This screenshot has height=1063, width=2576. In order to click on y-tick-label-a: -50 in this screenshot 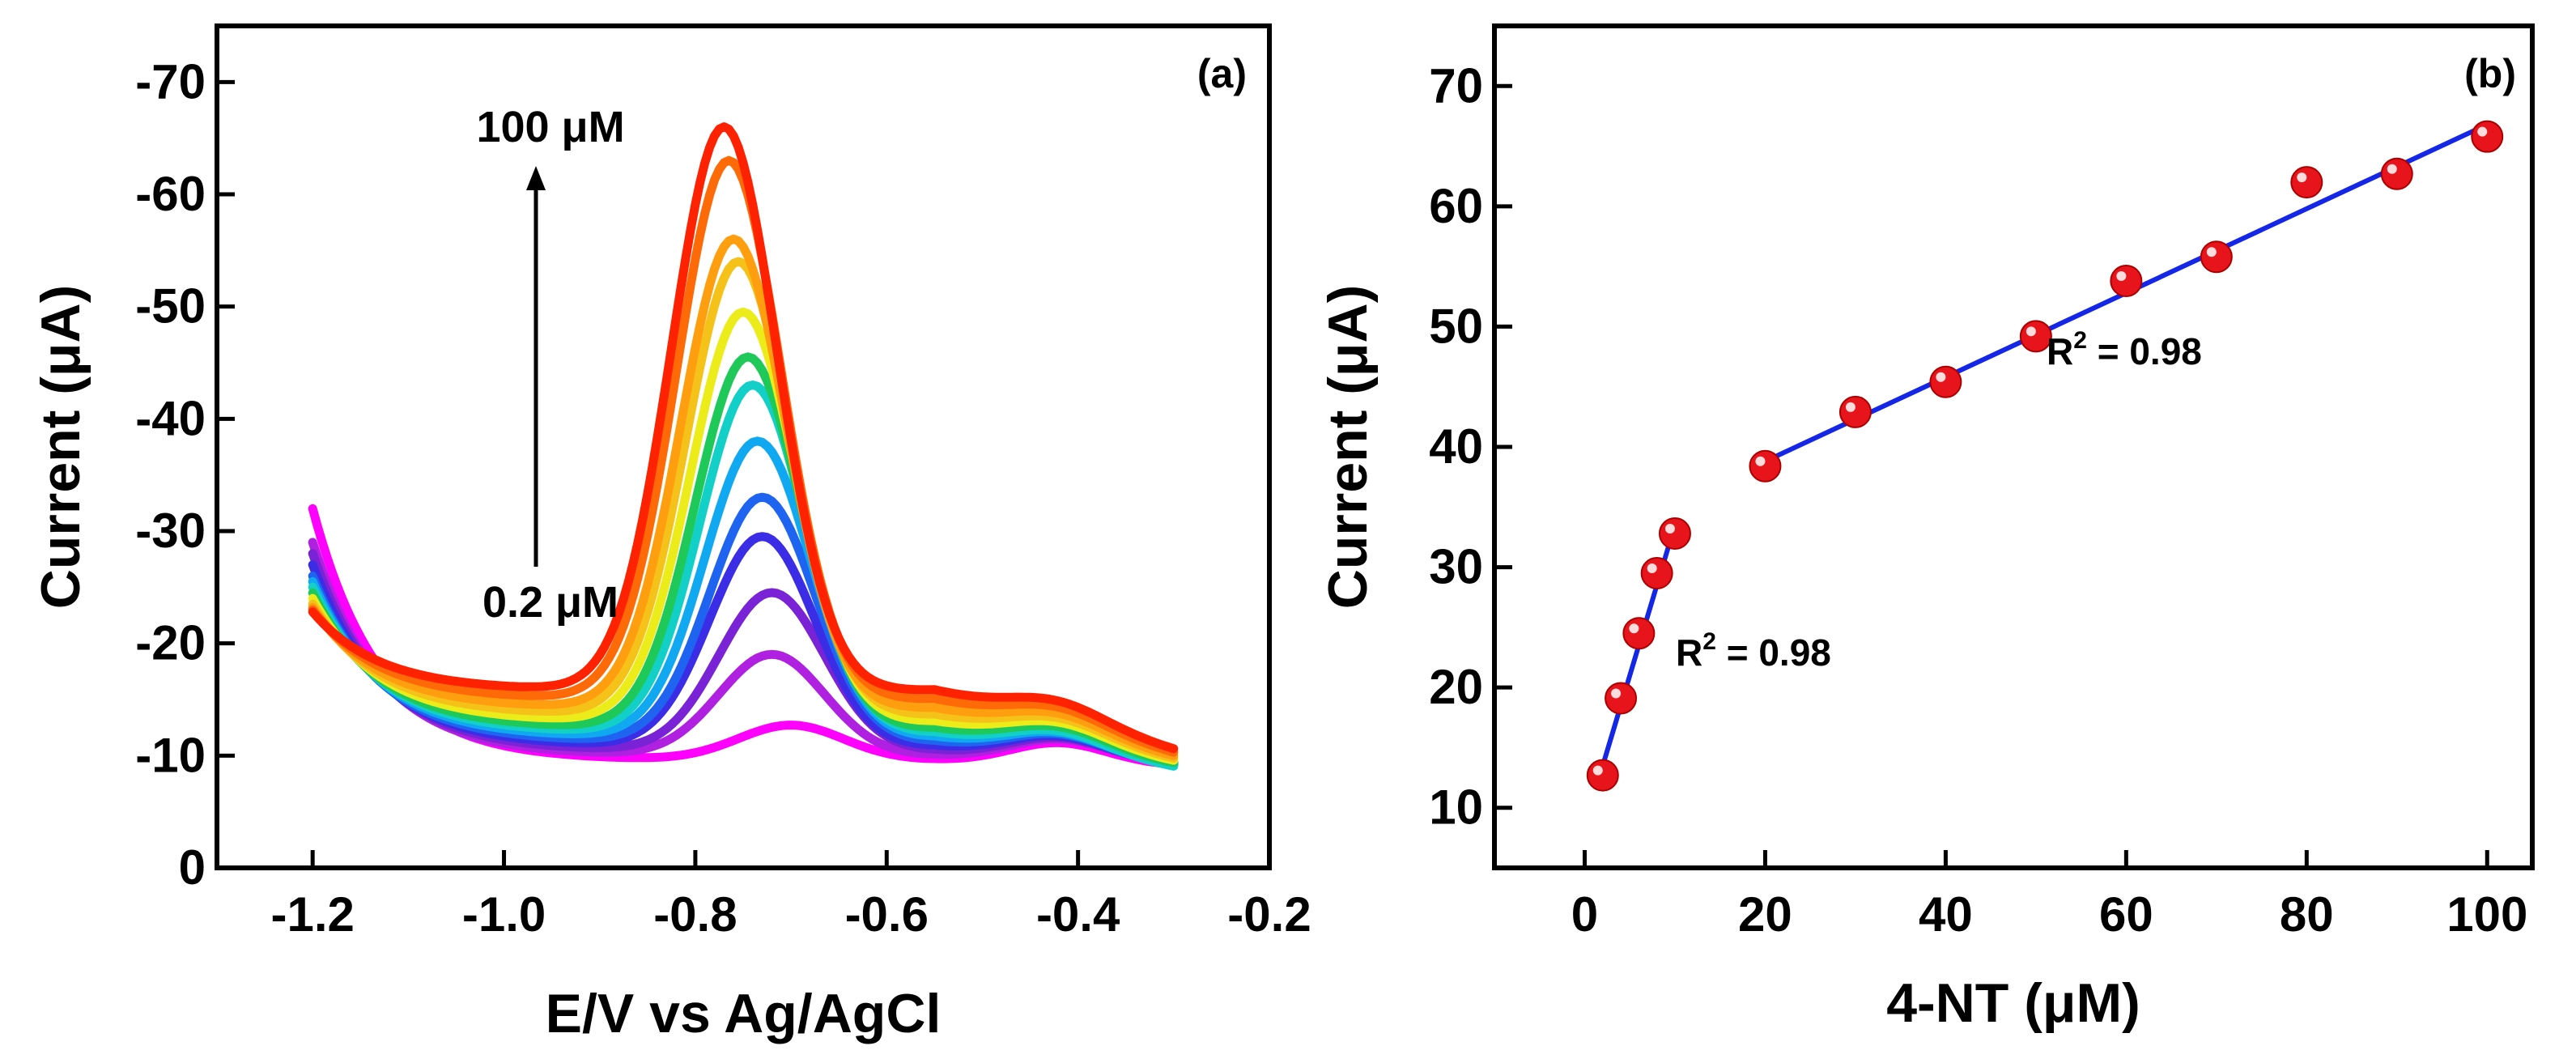, I will do `click(170, 306)`.